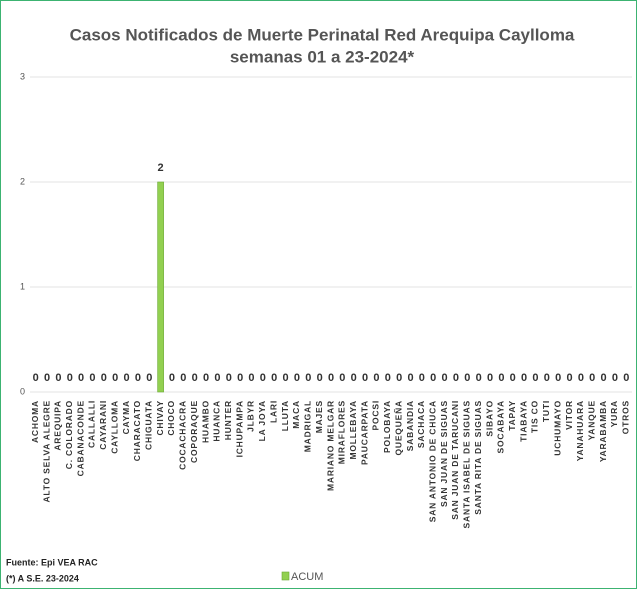 The image size is (637, 589). What do you see at coordinates (285, 576) in the screenshot?
I see `legend-swatch` at bounding box center [285, 576].